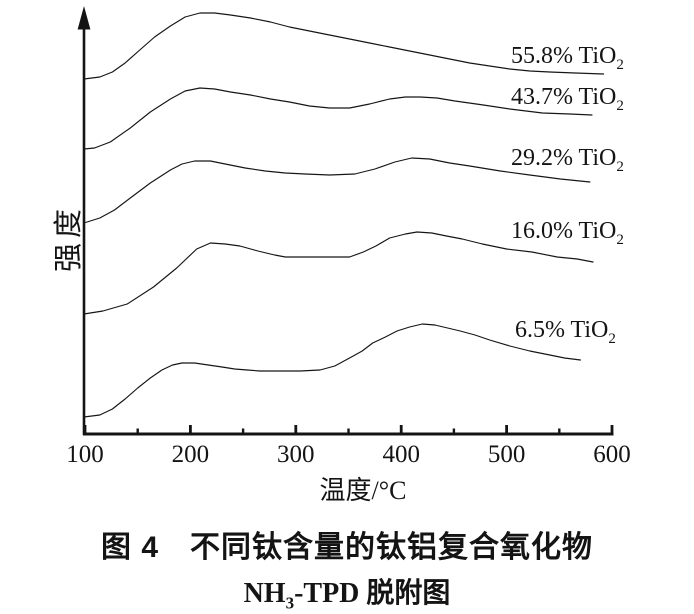 The width and height of the screenshot is (694, 614). What do you see at coordinates (564, 56) in the screenshot?
I see `series-label-text: 55.8% TiO` at bounding box center [564, 56].